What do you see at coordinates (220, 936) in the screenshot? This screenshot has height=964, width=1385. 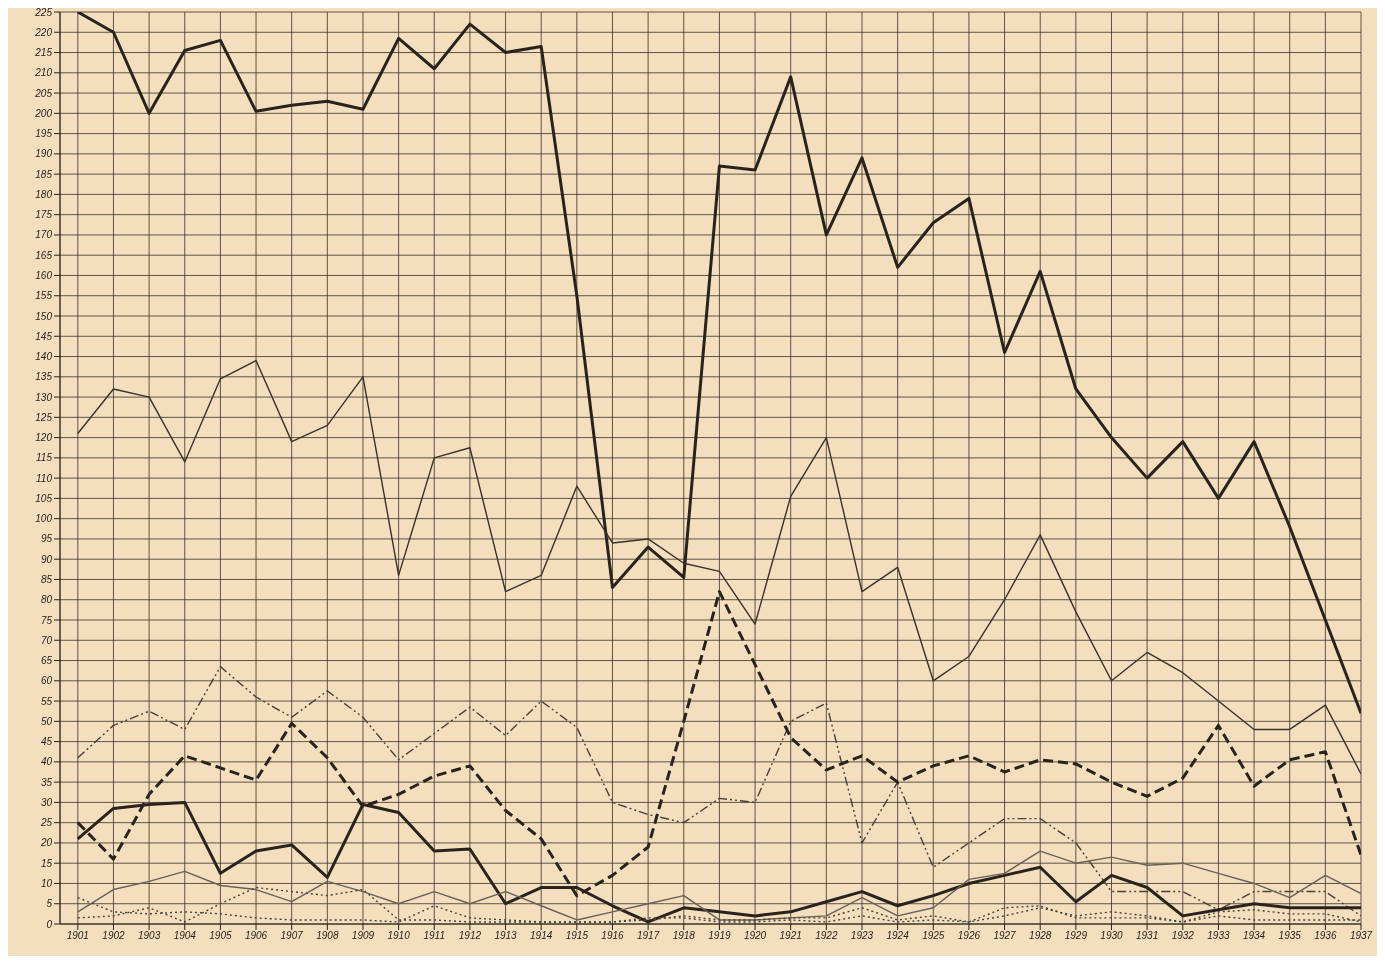 I see `x-tick-label: 1905` at bounding box center [220, 936].